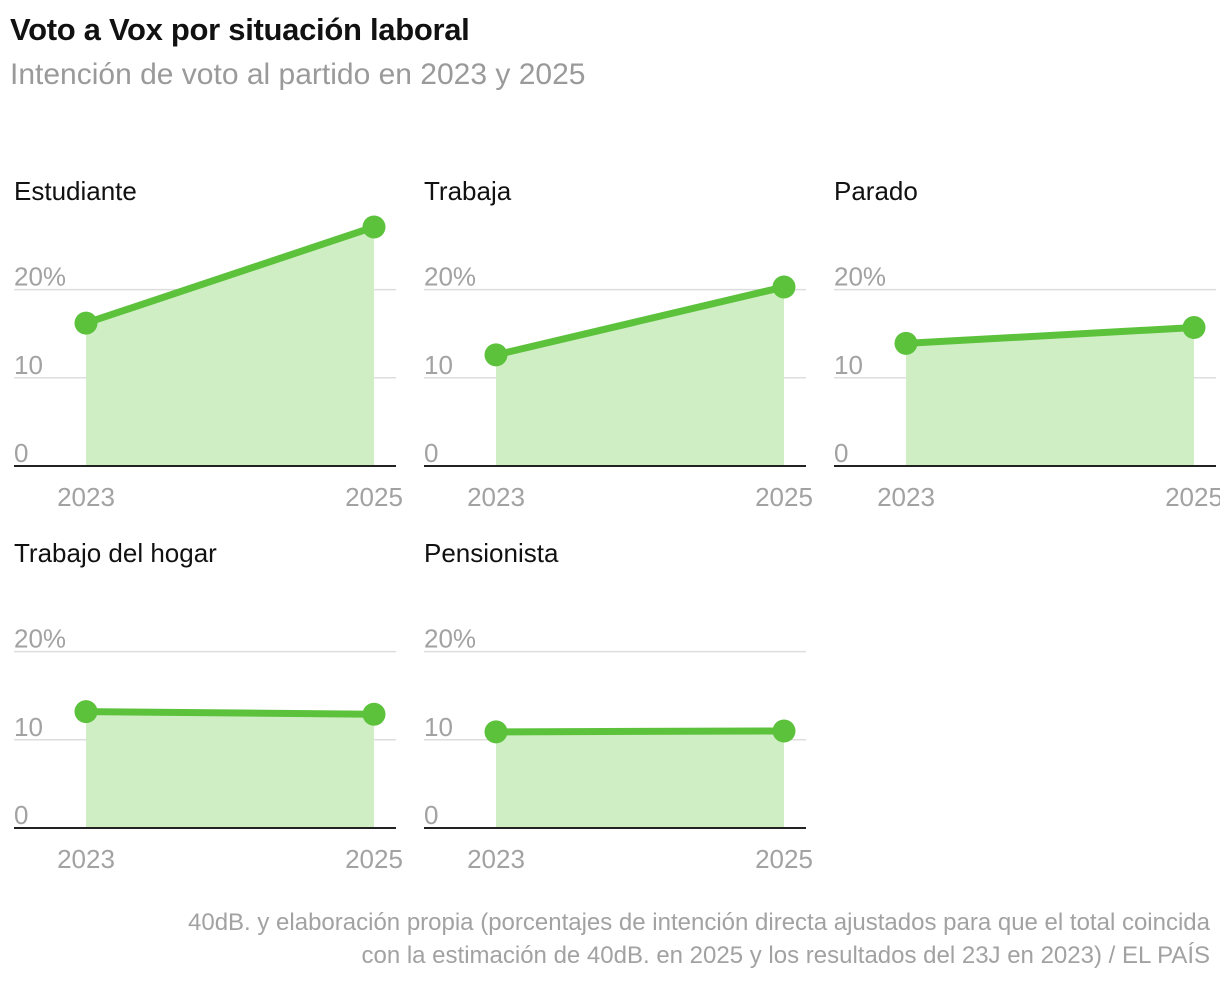  I want to click on panel-title: Trabaja, so click(468, 191).